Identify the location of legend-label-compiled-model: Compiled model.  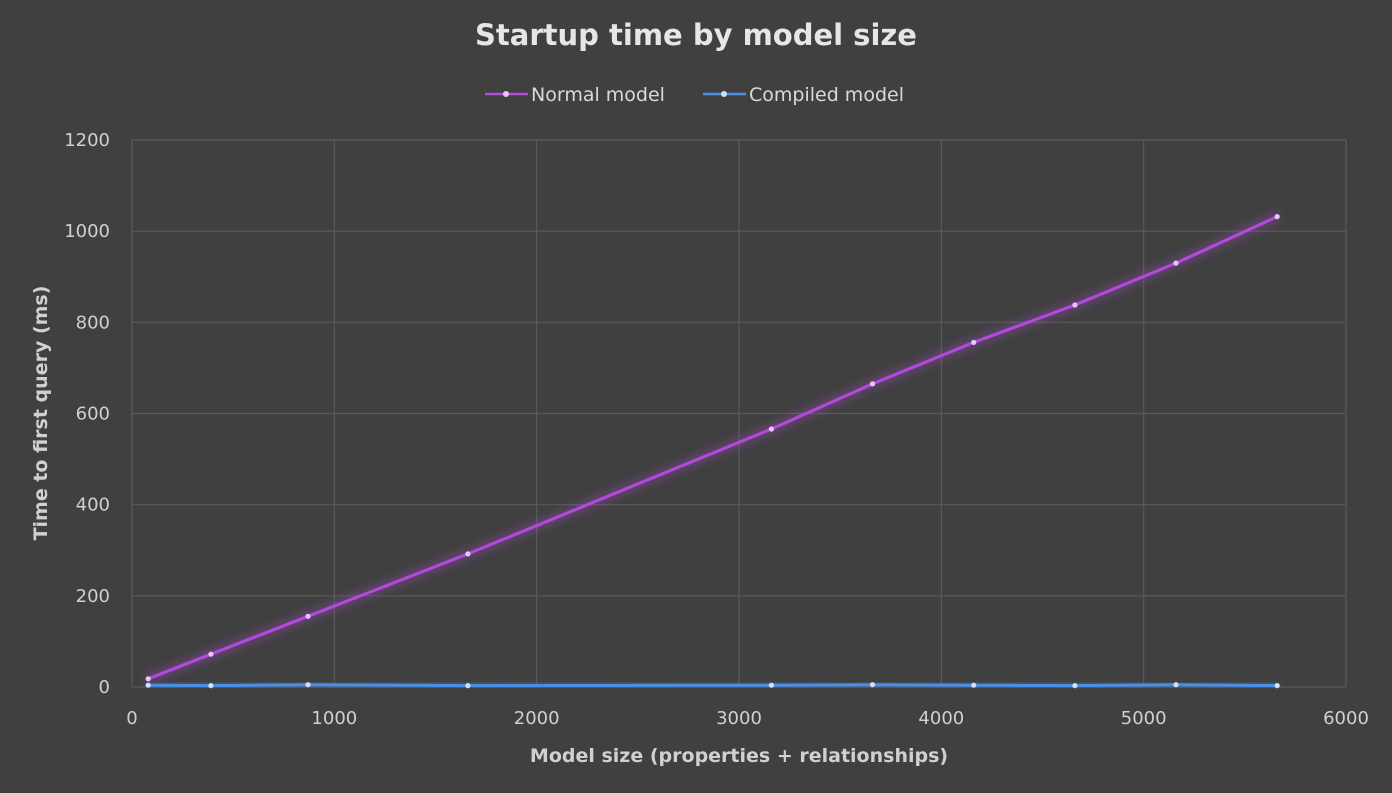
(826, 95).